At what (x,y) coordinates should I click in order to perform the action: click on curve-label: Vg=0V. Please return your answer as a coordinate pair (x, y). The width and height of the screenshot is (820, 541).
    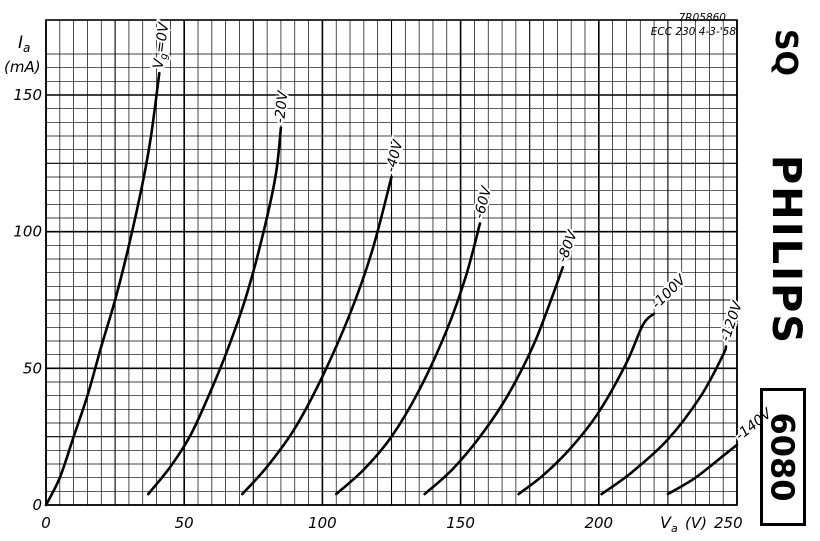
    Looking at the image, I should click on (162, 45).